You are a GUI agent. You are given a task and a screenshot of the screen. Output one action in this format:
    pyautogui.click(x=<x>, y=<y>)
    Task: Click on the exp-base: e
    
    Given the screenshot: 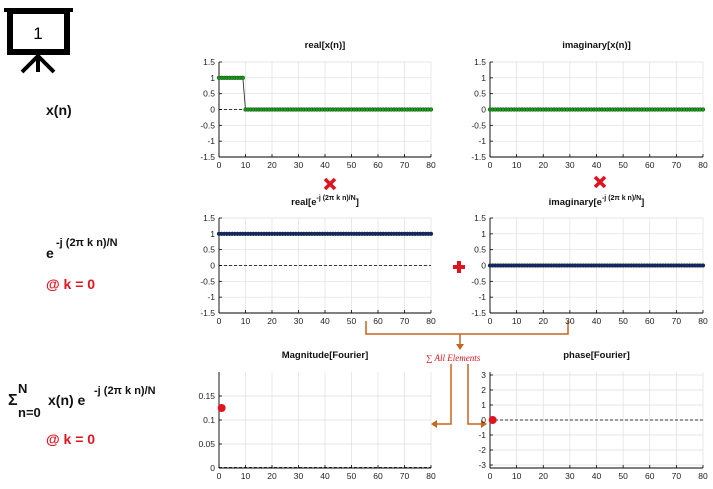 What is the action you would take?
    pyautogui.click(x=50, y=253)
    